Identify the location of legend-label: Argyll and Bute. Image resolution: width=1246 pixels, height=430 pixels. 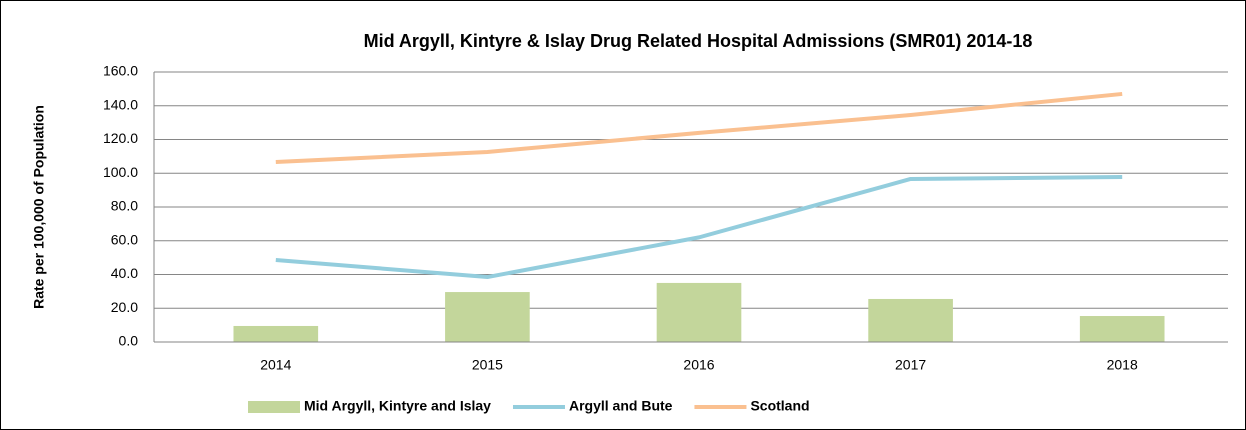
(621, 406).